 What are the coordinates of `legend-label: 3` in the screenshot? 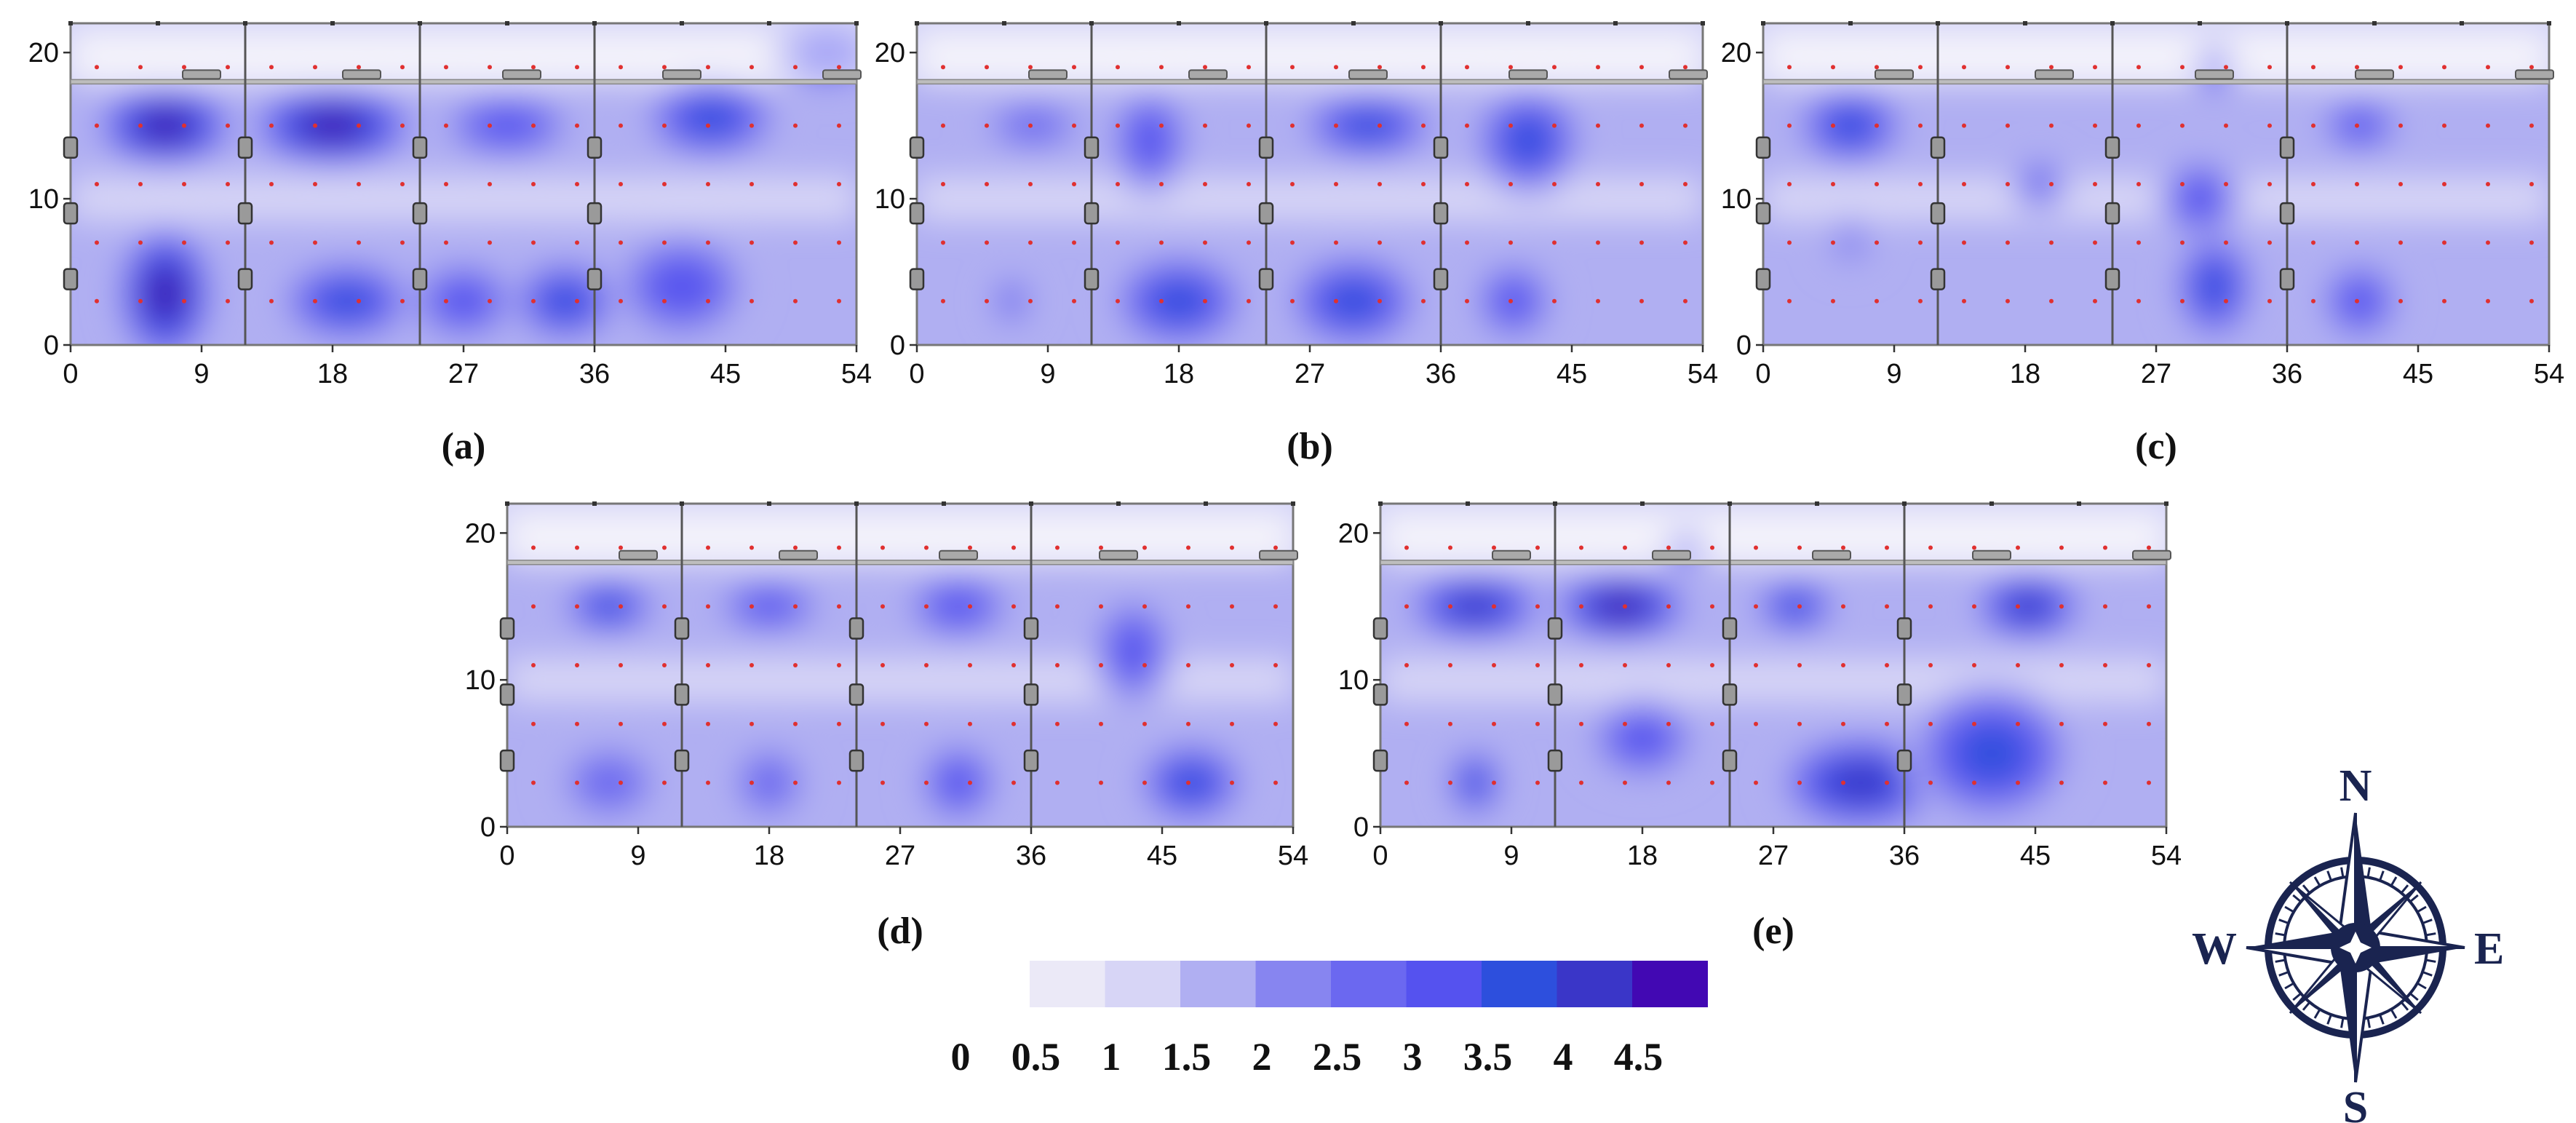 It's located at (1413, 1057).